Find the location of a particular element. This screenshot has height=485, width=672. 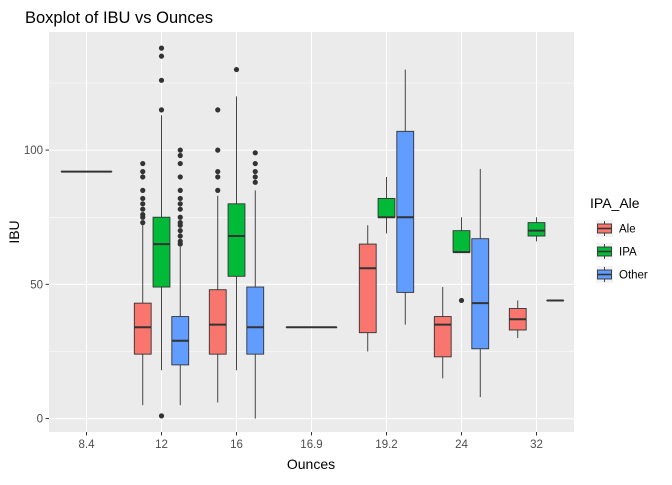

legend-label: Ale is located at coordinates (627, 230).